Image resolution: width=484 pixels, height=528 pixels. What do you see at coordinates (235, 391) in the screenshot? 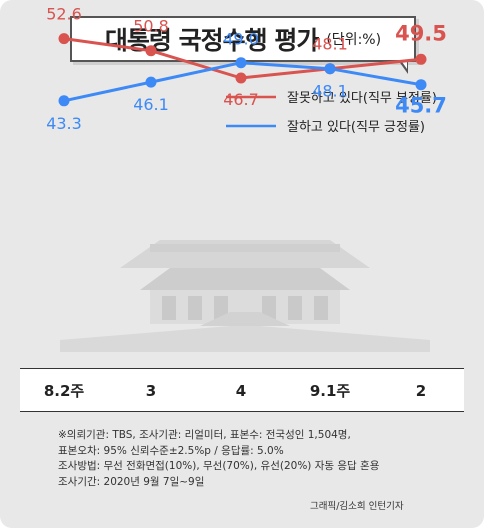
I see `x-tick-labels: 8.2주 3 4 9.1주 2` at bounding box center [235, 391].